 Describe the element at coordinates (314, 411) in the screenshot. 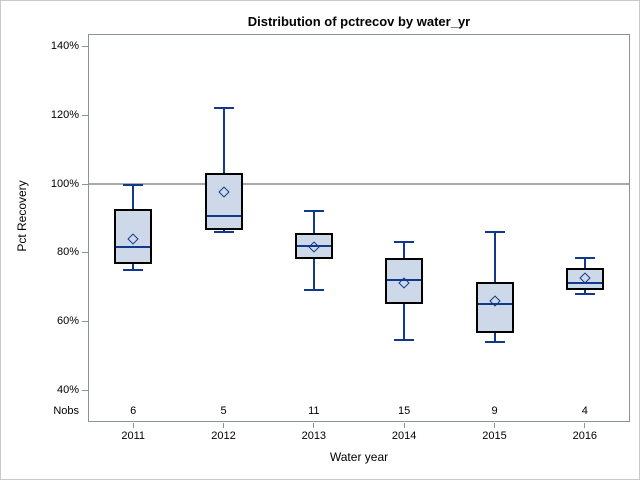

I see `nobs-value: 11` at that location.